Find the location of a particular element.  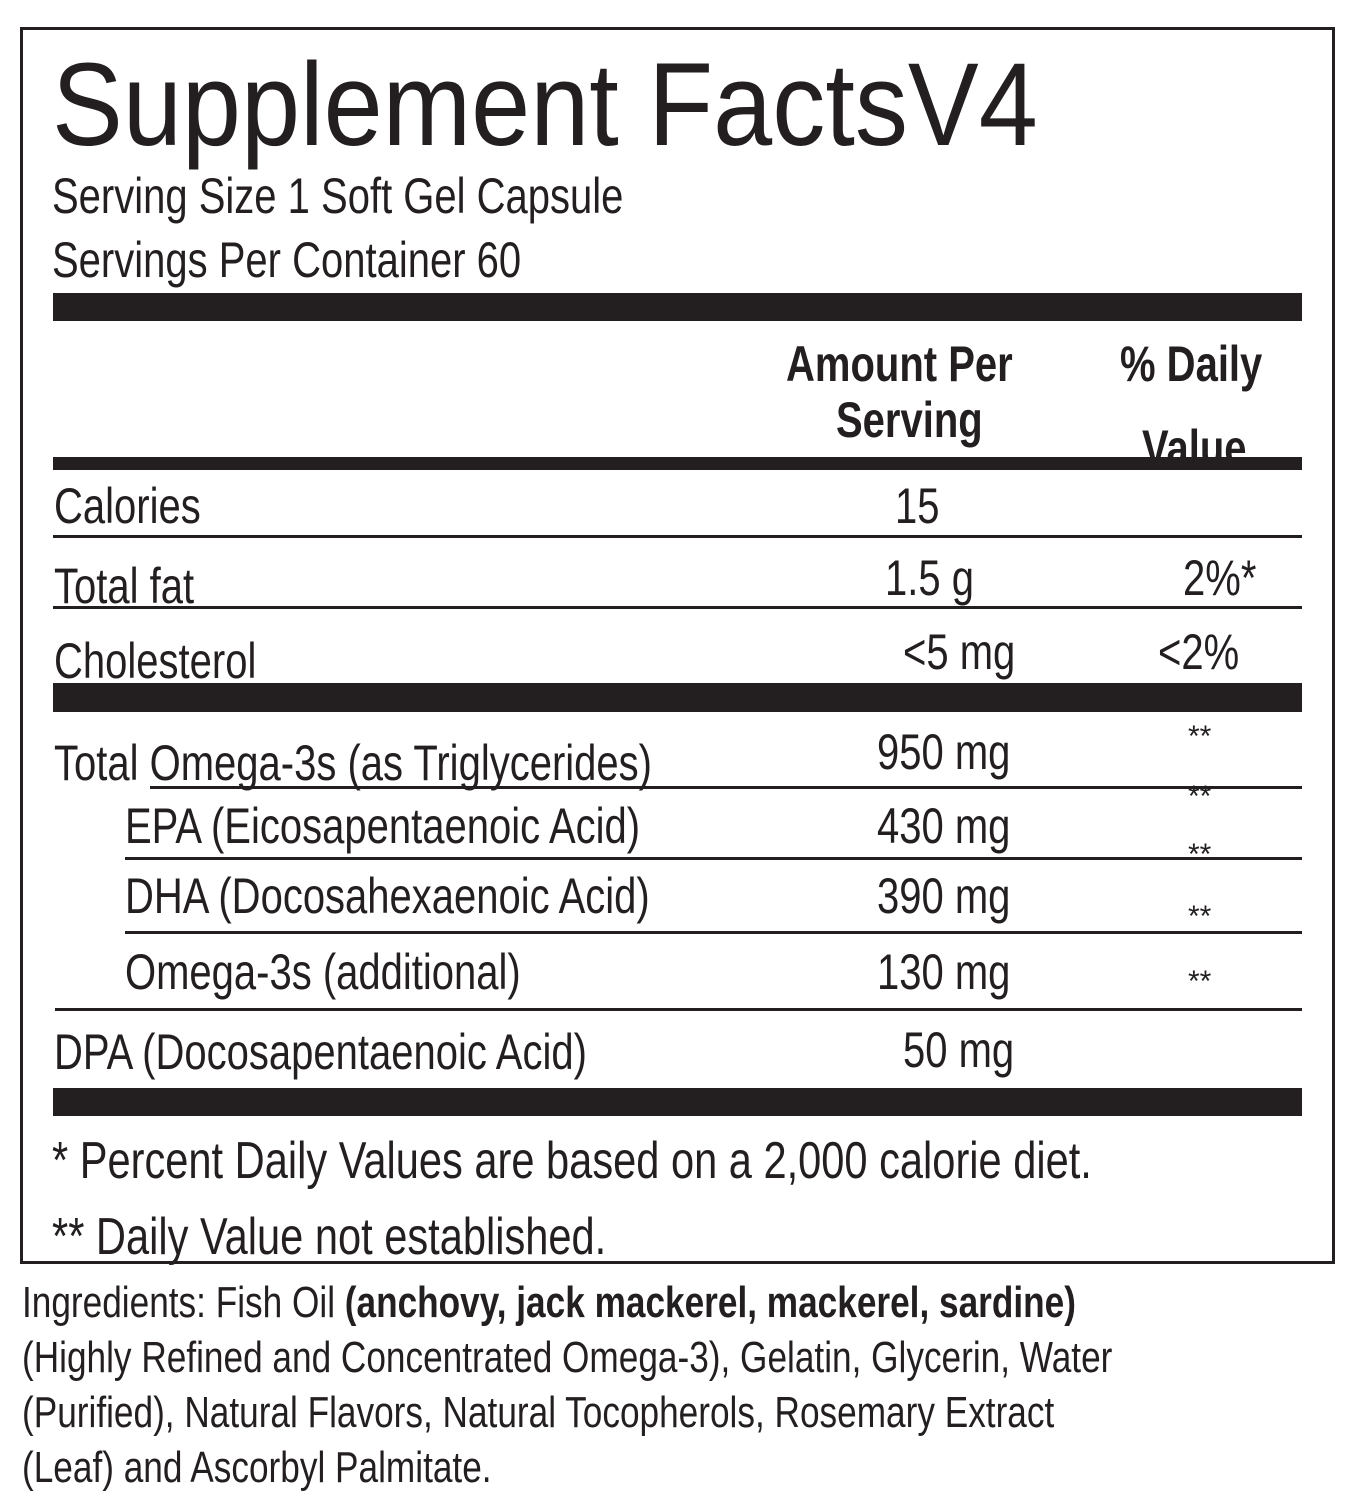

ingredients-label: Ingredients: Fish Oil is located at coordinates (183, 1302).